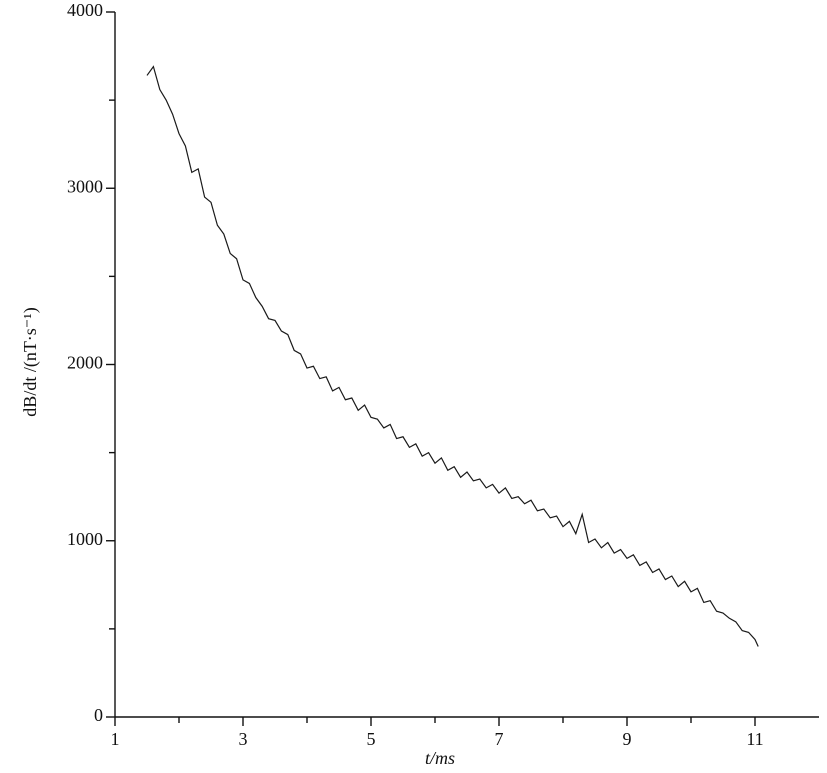 This screenshot has width=827, height=773. What do you see at coordinates (85, 363) in the screenshot?
I see `y-tick-label: 2000` at bounding box center [85, 363].